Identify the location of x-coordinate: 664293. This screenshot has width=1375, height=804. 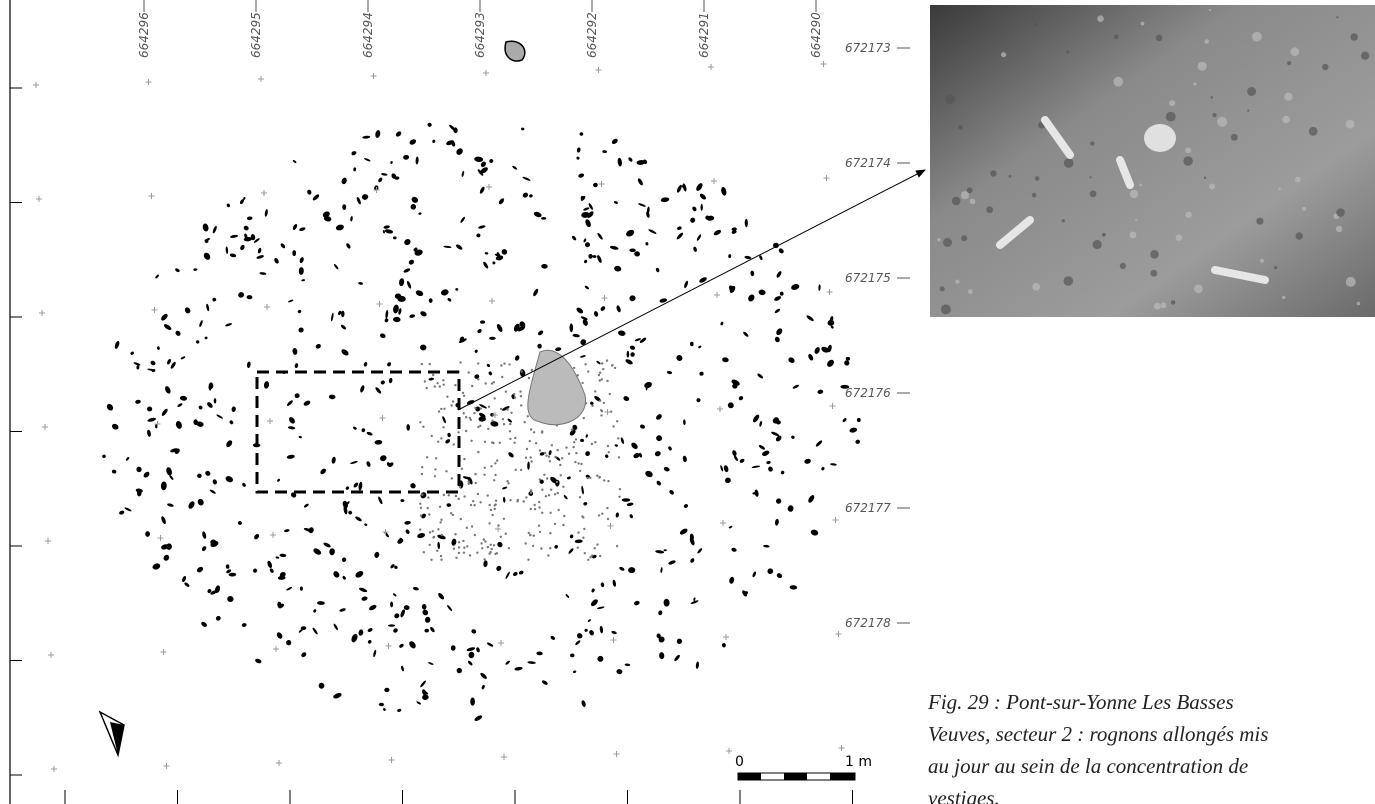
(480, 35).